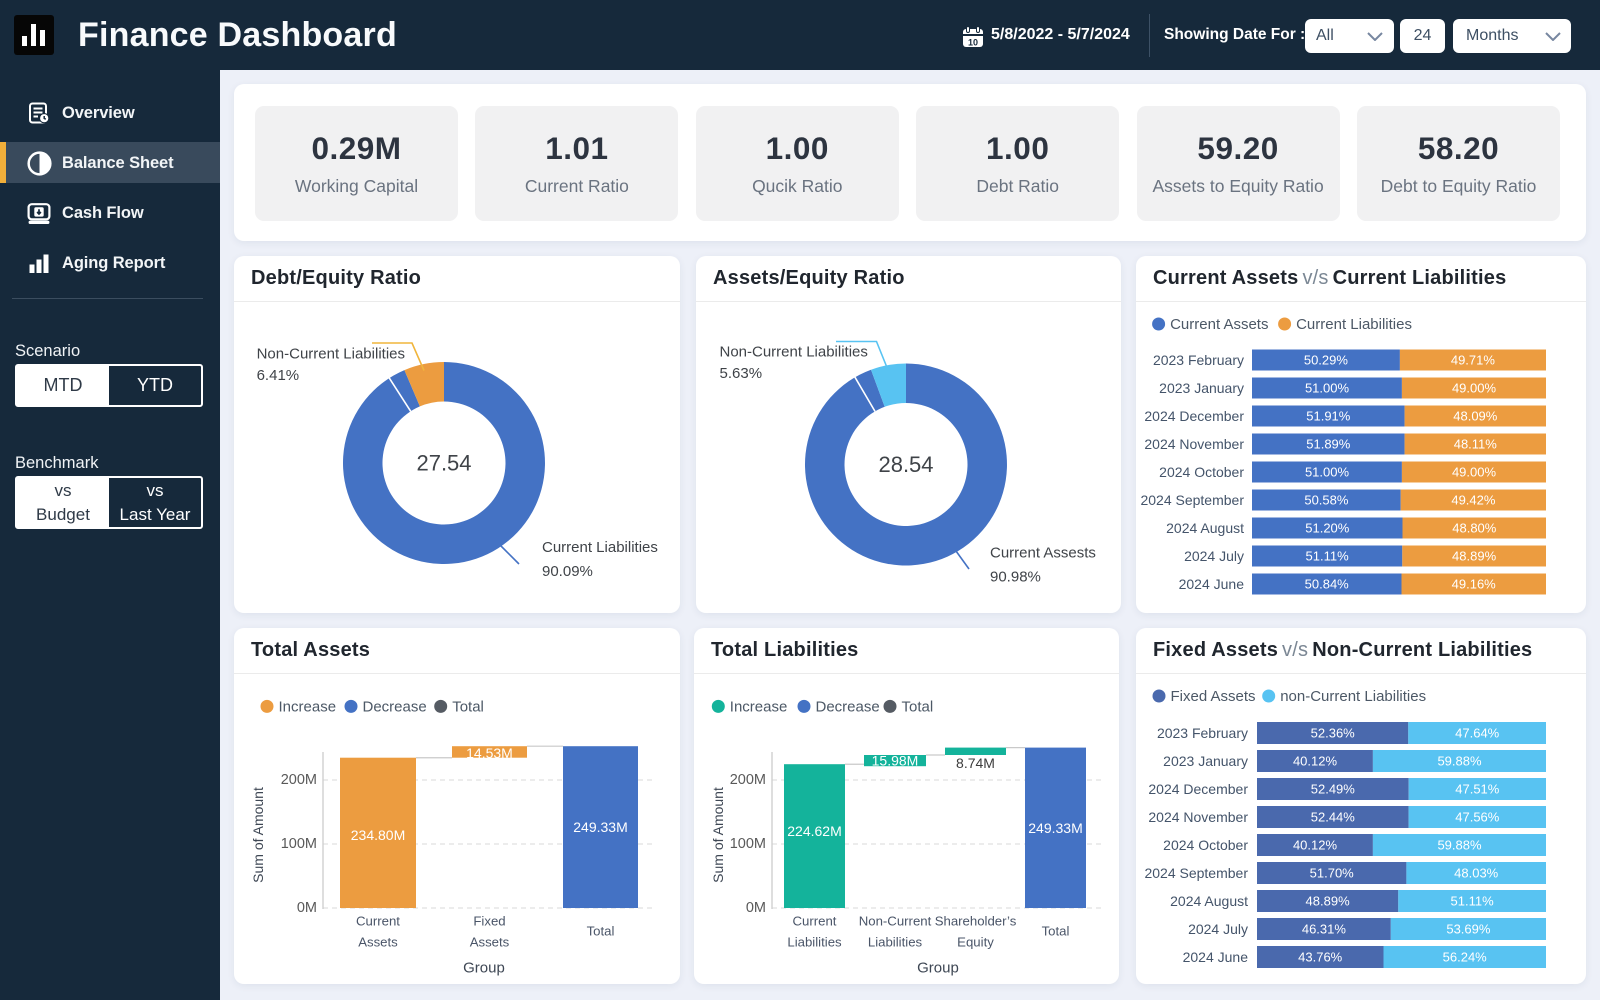 This screenshot has width=1600, height=1000. What do you see at coordinates (1474, 584) in the screenshot?
I see `svg-text: 49.16%` at bounding box center [1474, 584].